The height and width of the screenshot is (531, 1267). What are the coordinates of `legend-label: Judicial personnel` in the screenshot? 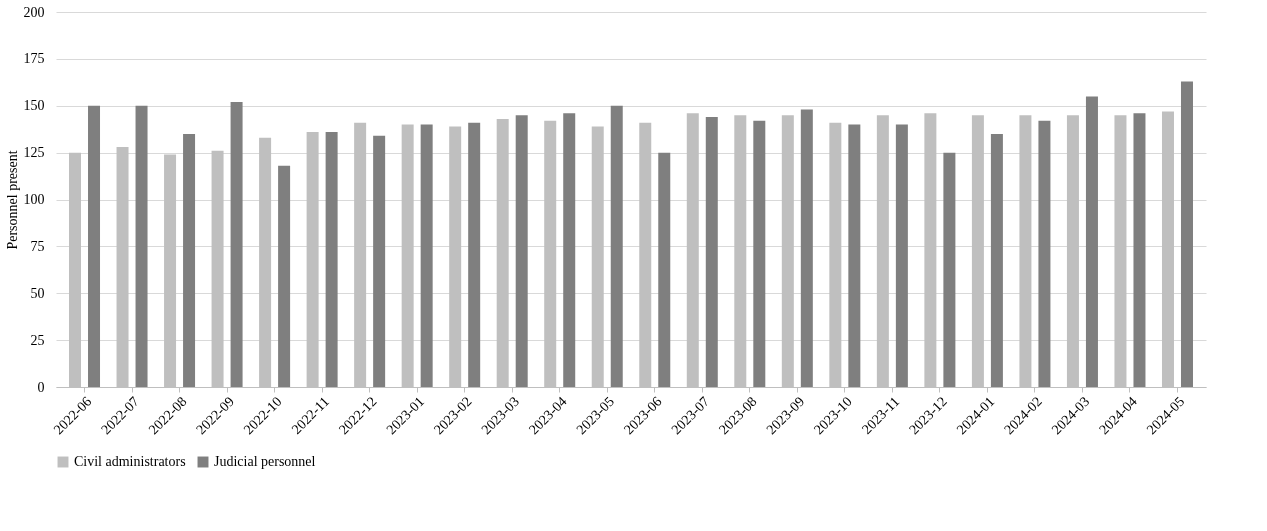 It's located at (265, 461).